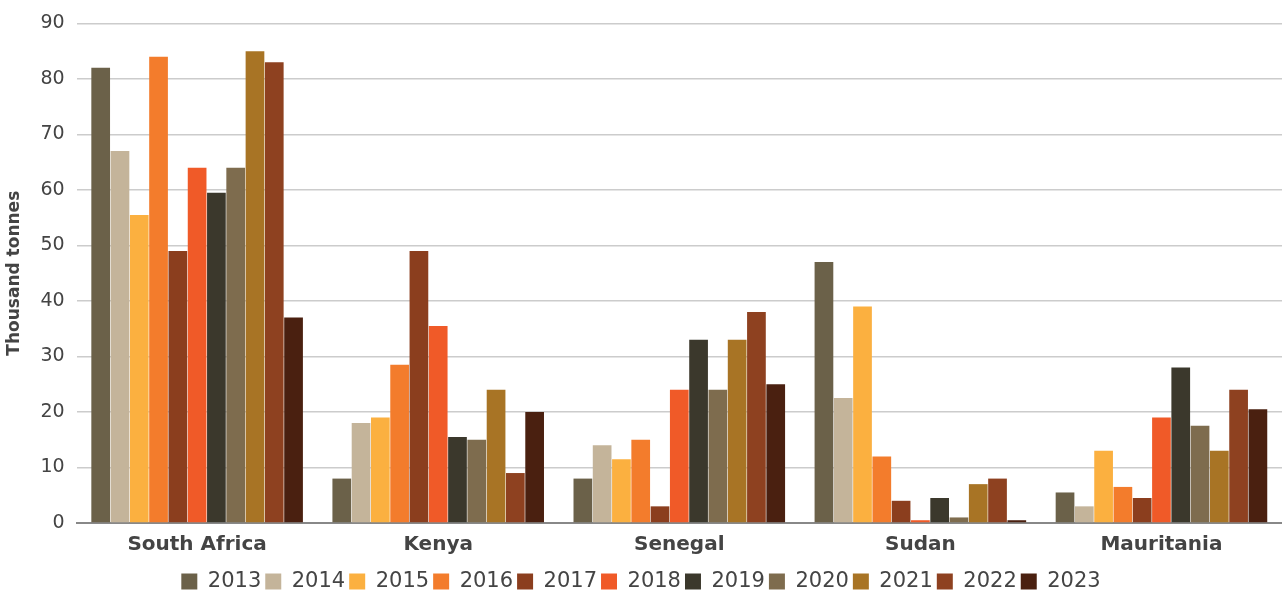  What do you see at coordinates (52, 243) in the screenshot?
I see `y-tick-label: 50` at bounding box center [52, 243].